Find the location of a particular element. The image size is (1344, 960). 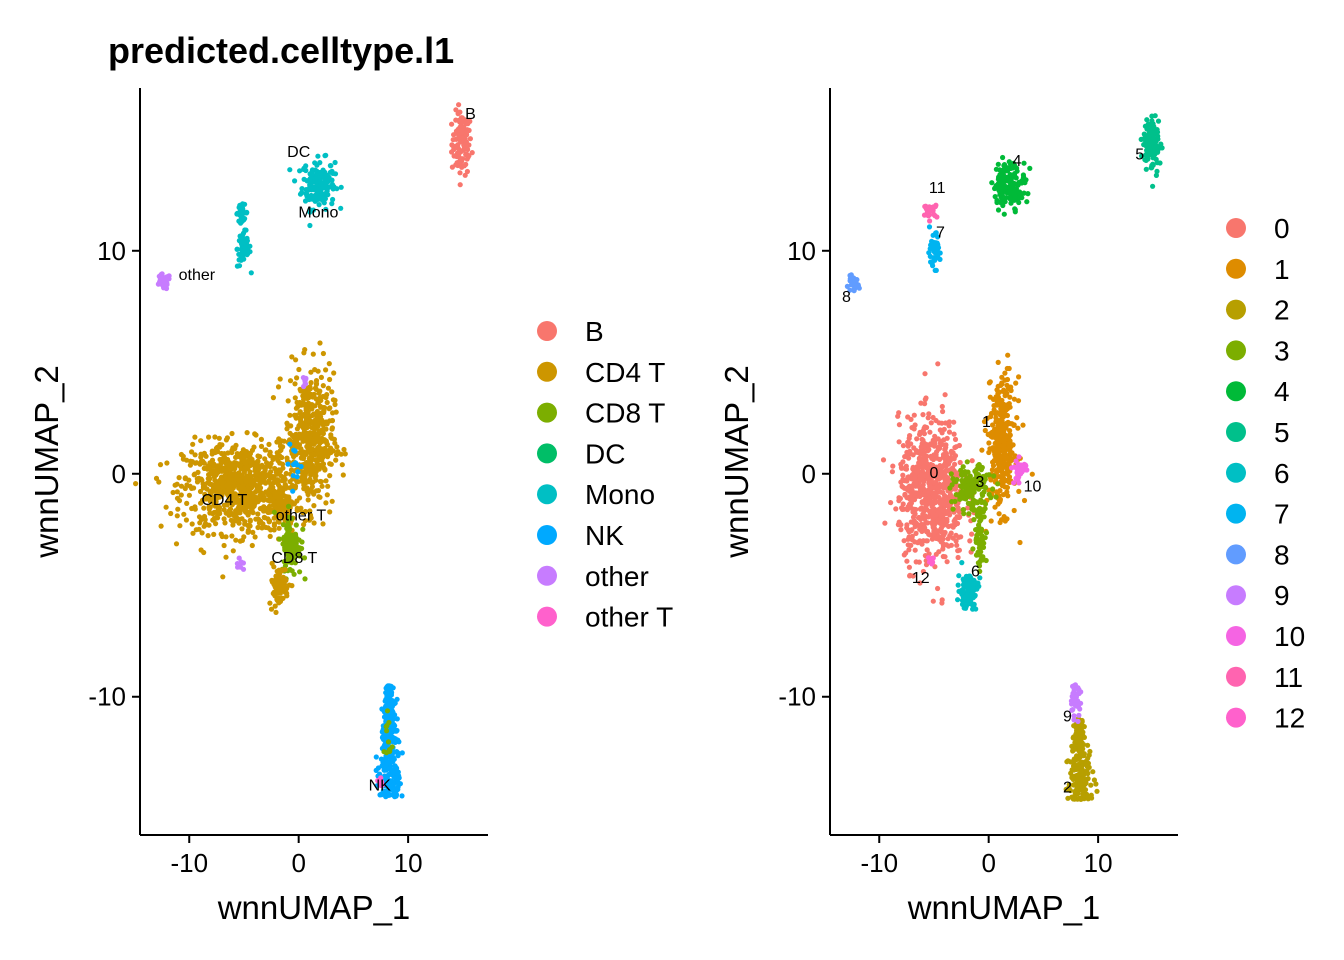

legend-label: CD4 T is located at coordinates (625, 372).